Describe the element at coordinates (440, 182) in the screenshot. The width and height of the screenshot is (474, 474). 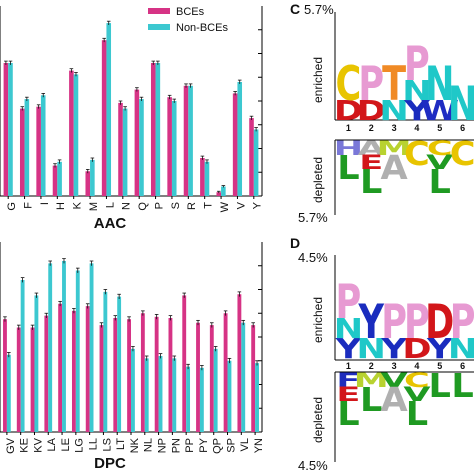
I see `logo-c-depleted-letter-5-L: L` at that location.